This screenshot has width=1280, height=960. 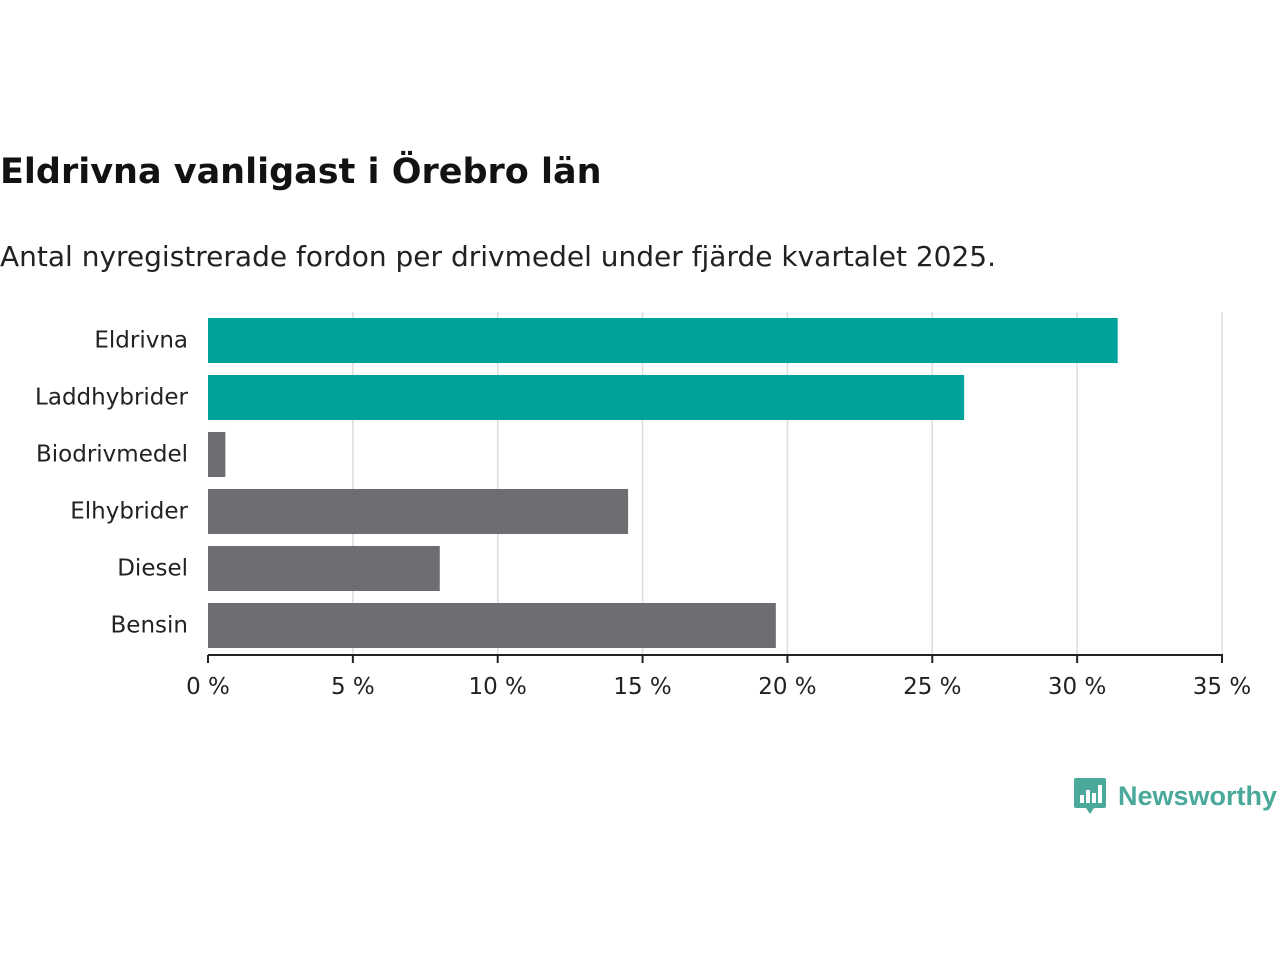 What do you see at coordinates (492, 625) in the screenshot?
I see `bar-bensin` at bounding box center [492, 625].